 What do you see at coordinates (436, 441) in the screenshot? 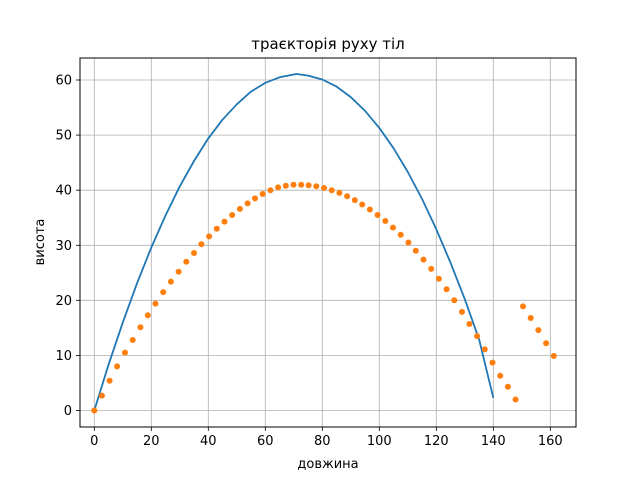
I see `x-tick-label: 120` at bounding box center [436, 441].